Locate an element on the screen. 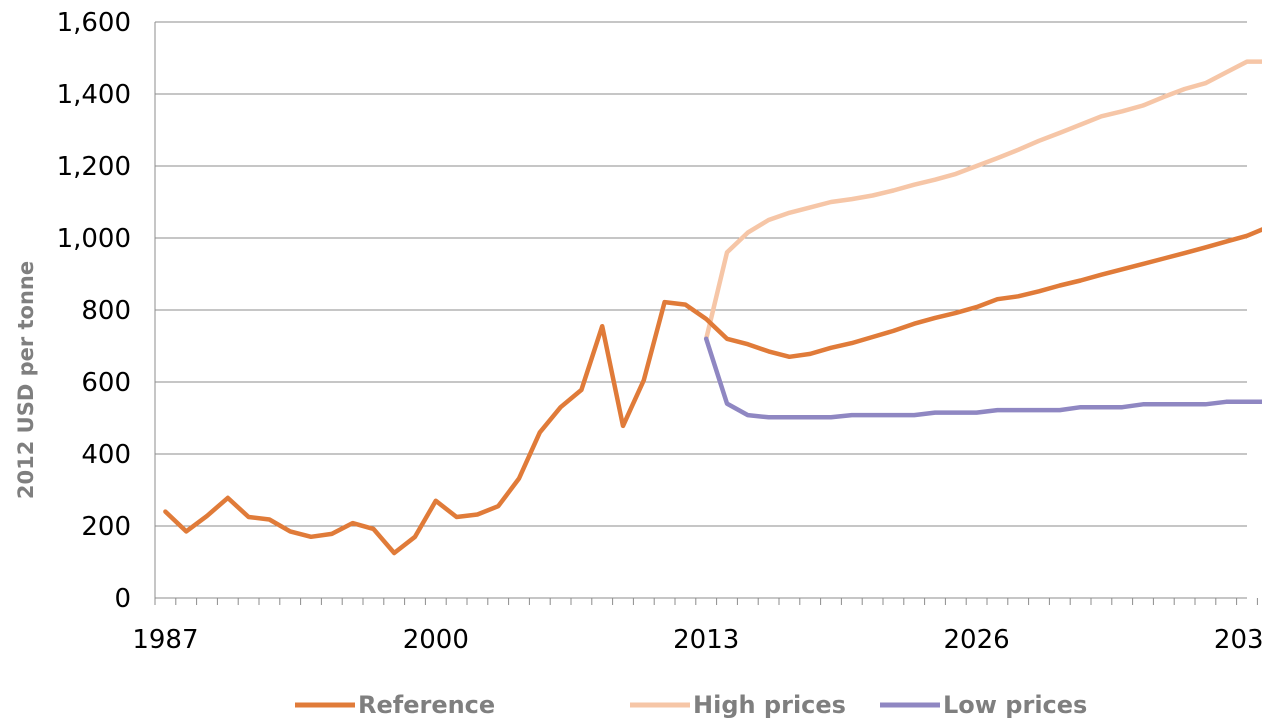 The height and width of the screenshot is (724, 1262). legend-item: Low prices is located at coordinates (983, 705).